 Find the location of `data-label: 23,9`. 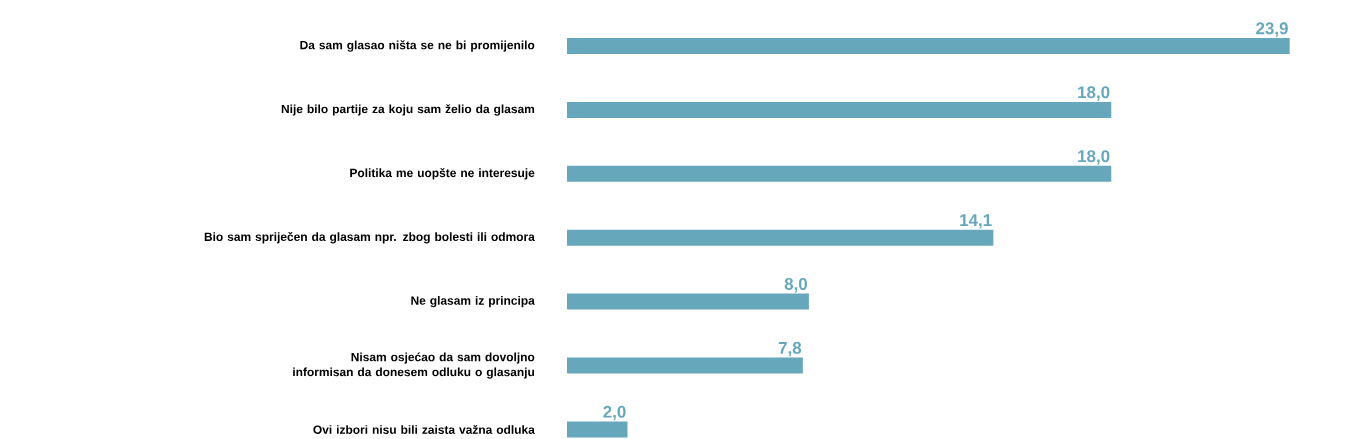

data-label: 23,9 is located at coordinates (1272, 29).